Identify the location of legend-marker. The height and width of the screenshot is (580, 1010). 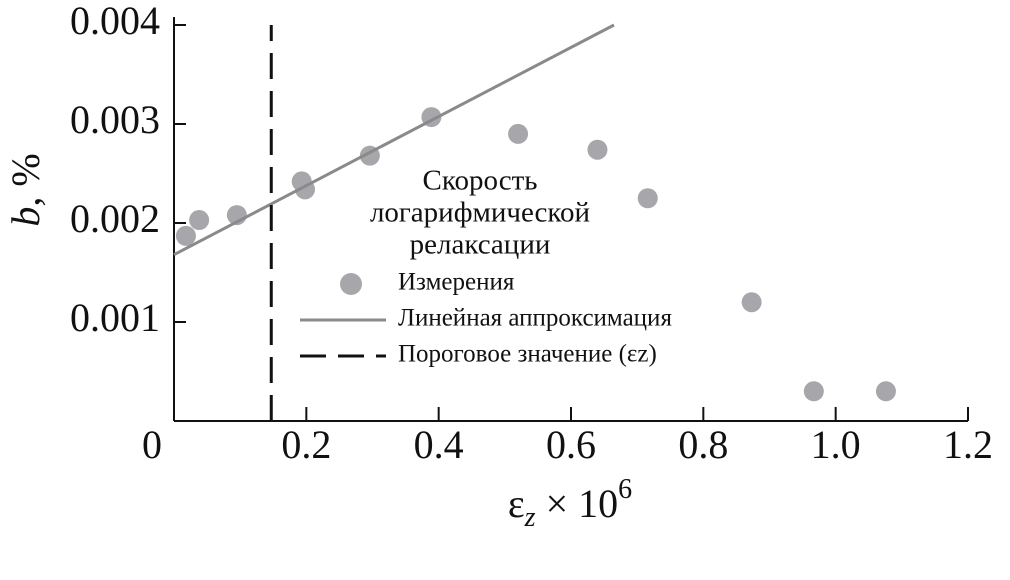
(351, 284).